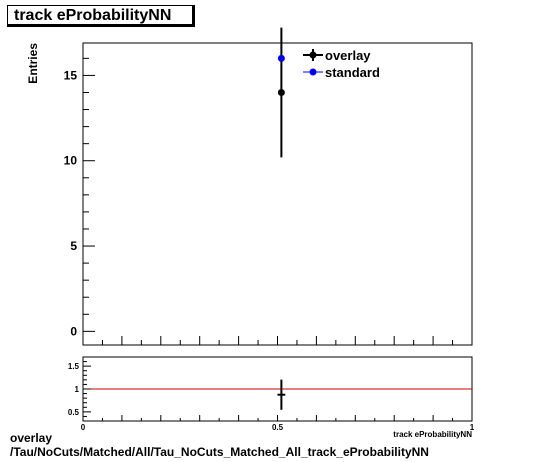  Describe the element at coordinates (79, 197) in the screenshot. I see `main-y-axis: 0 5 10 15` at that location.